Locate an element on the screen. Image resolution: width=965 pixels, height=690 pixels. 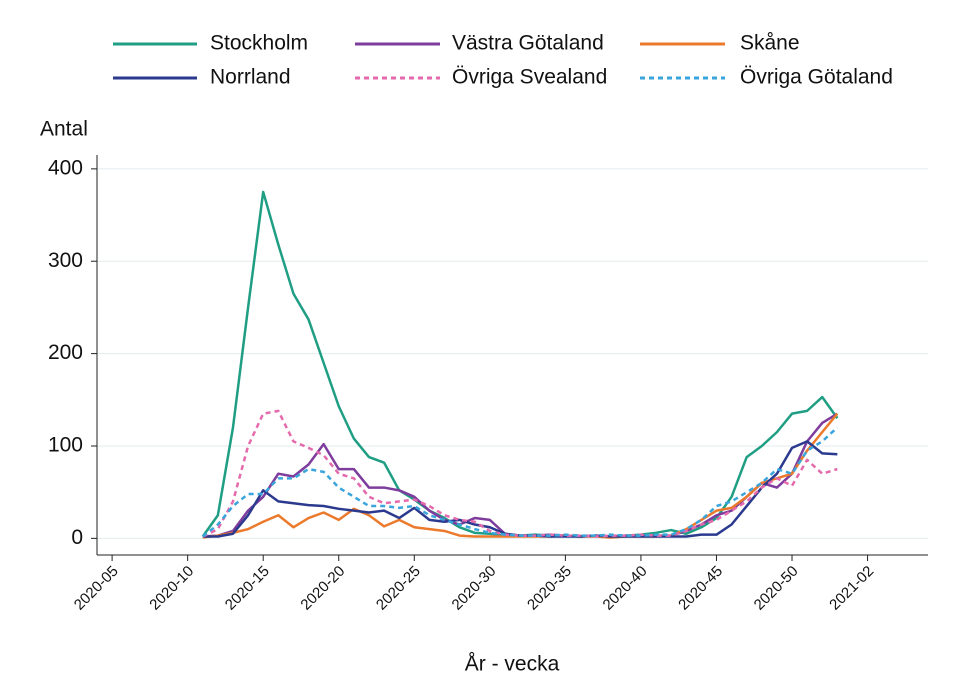
x-tick-label: 2020-30 is located at coordinates (474, 588).